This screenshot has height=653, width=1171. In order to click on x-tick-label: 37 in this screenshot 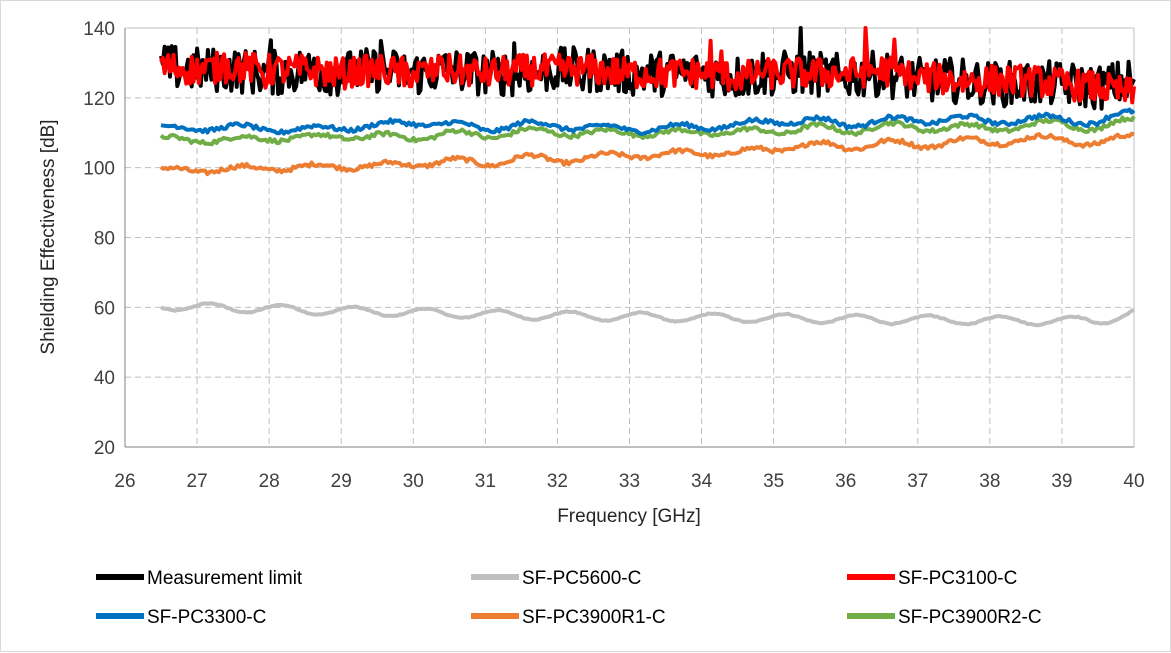, I will do `click(917, 481)`.